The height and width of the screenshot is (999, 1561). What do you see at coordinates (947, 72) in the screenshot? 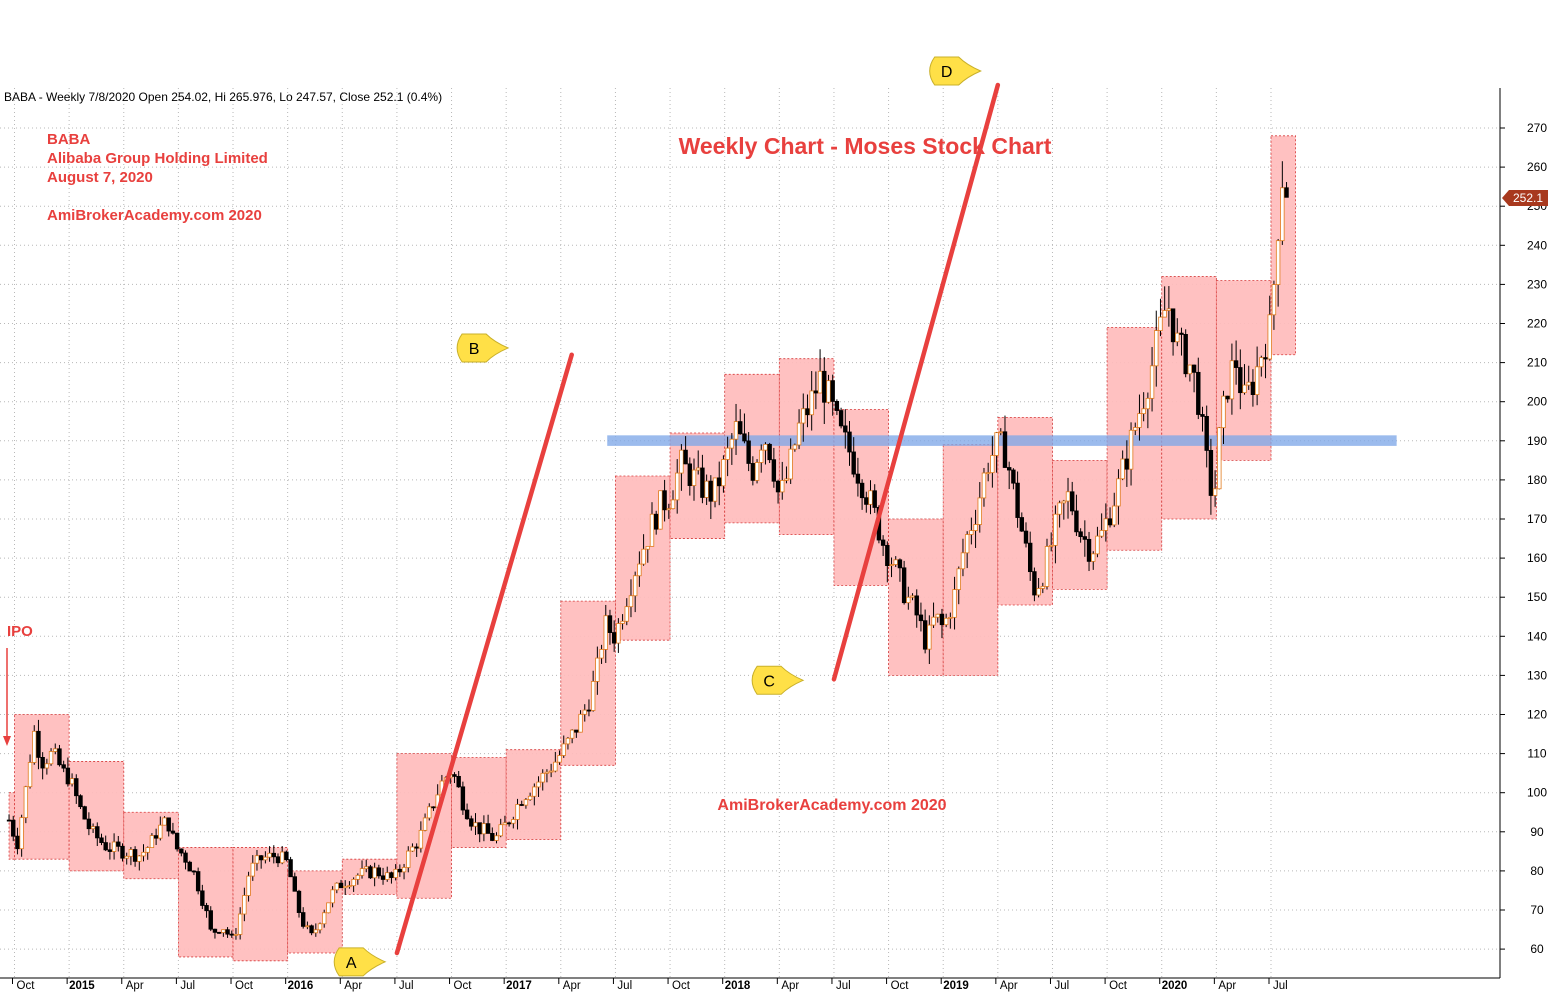
I see `callout-label: D` at bounding box center [947, 72].